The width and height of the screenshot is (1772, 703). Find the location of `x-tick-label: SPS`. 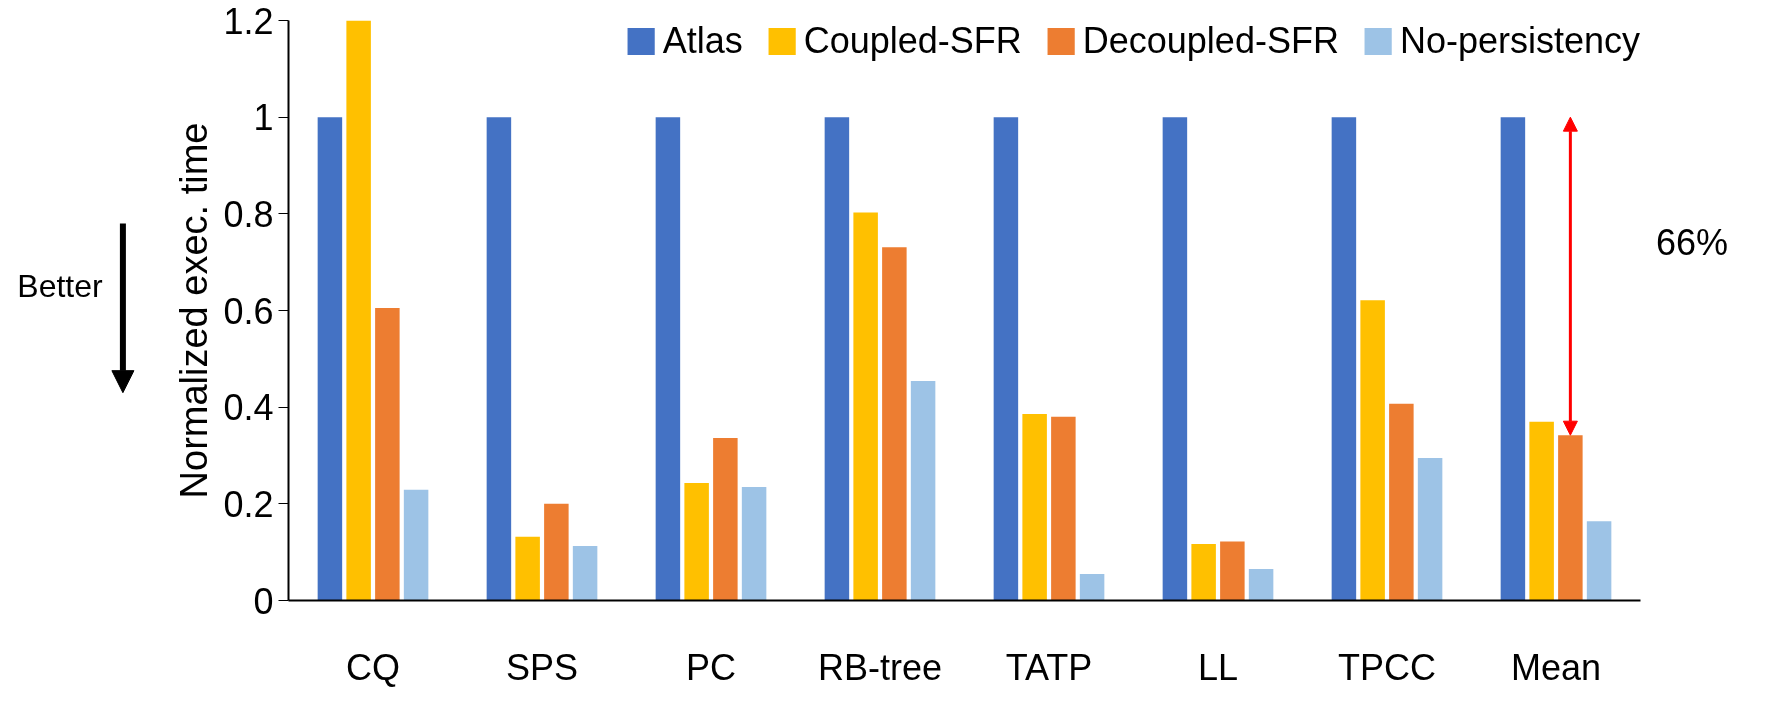

x-tick-label: SPS is located at coordinates (542, 667).